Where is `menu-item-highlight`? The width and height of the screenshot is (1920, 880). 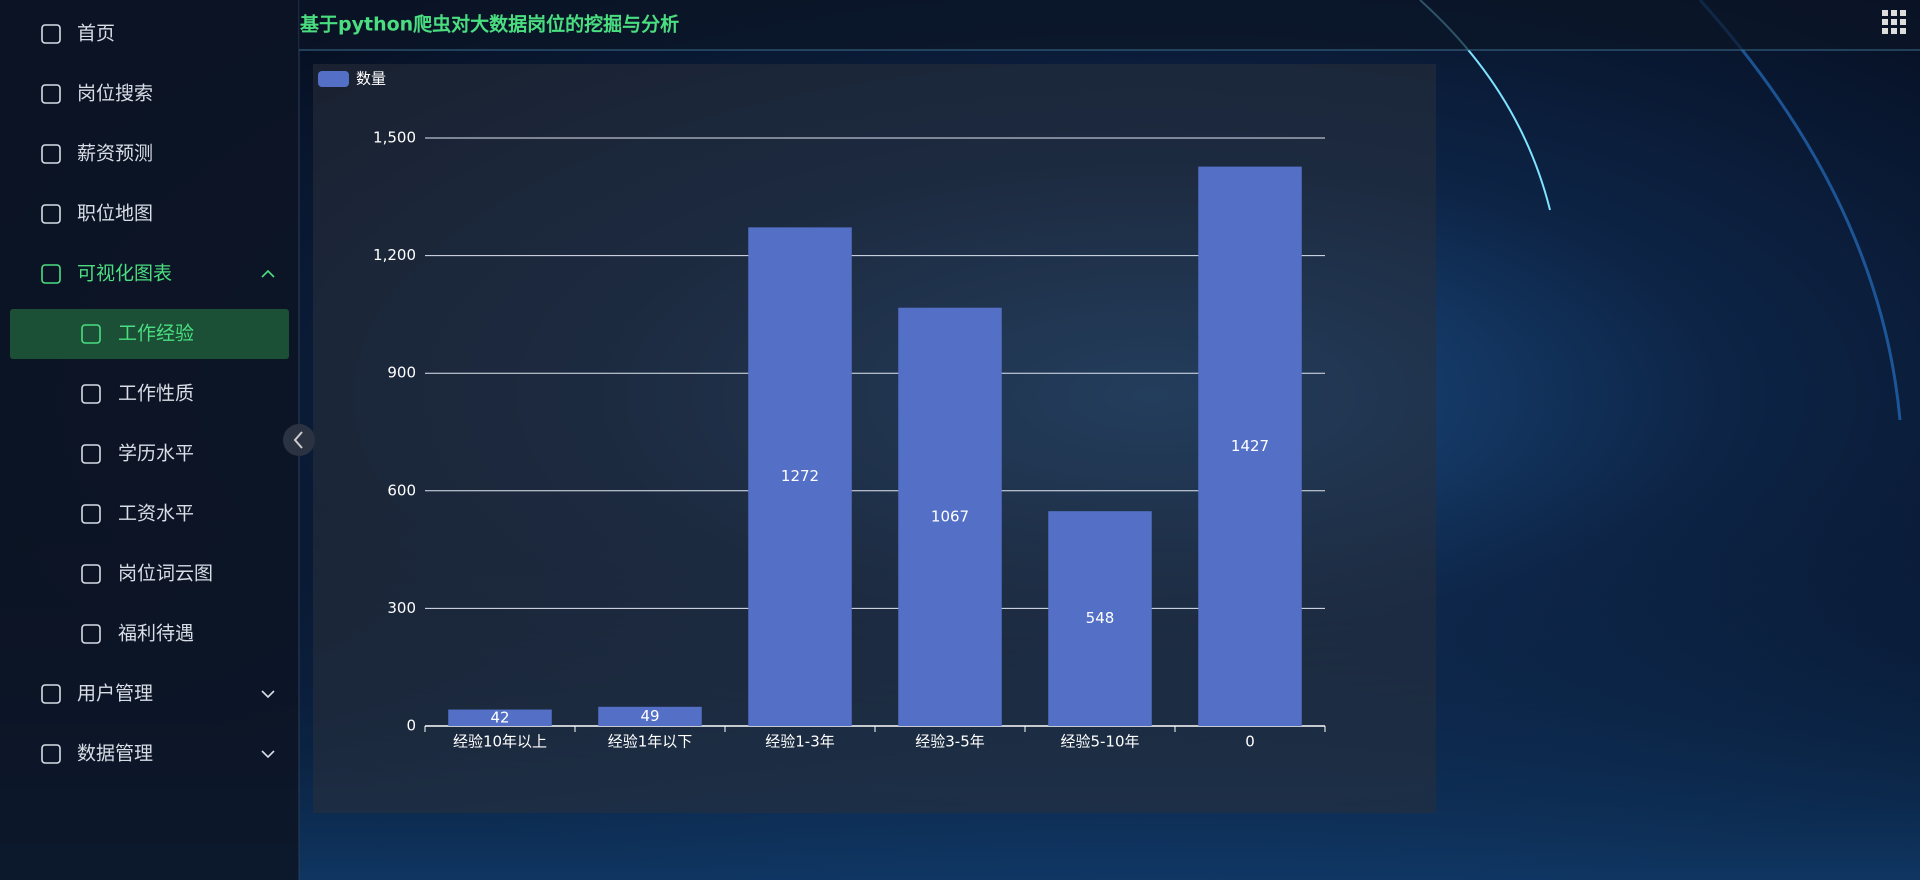
menu-item-highlight is located at coordinates (149, 334).